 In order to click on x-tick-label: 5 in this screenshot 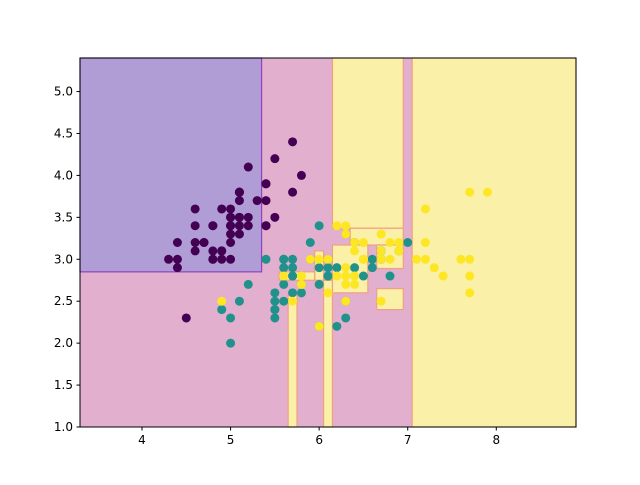, I will do `click(231, 440)`.